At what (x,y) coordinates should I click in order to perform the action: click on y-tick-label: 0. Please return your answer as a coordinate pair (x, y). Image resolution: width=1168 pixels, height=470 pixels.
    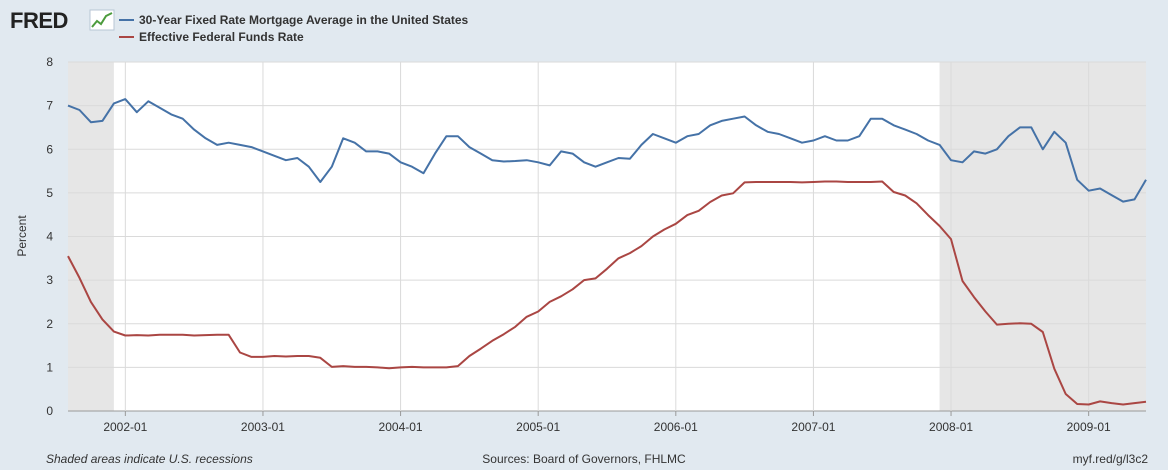
    Looking at the image, I should click on (49, 411).